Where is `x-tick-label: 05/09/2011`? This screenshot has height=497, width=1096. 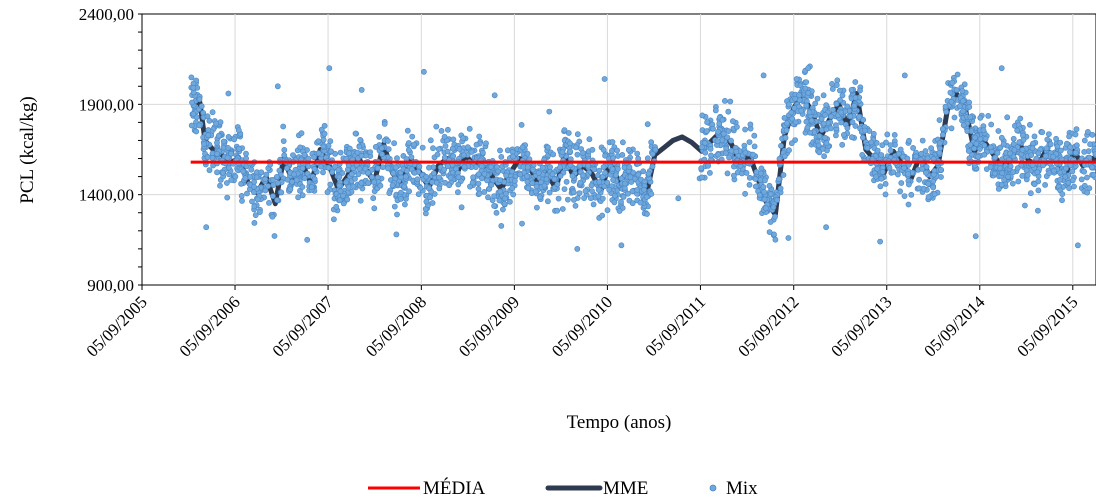 x-tick-label: 05/09/2011 is located at coordinates (676, 326).